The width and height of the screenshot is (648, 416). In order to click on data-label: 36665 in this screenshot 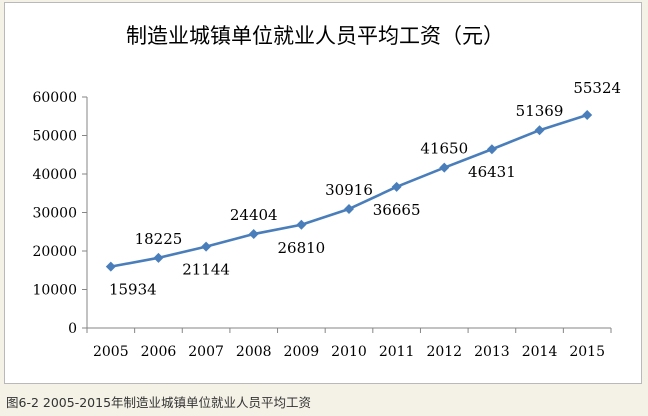, I will do `click(397, 210)`.